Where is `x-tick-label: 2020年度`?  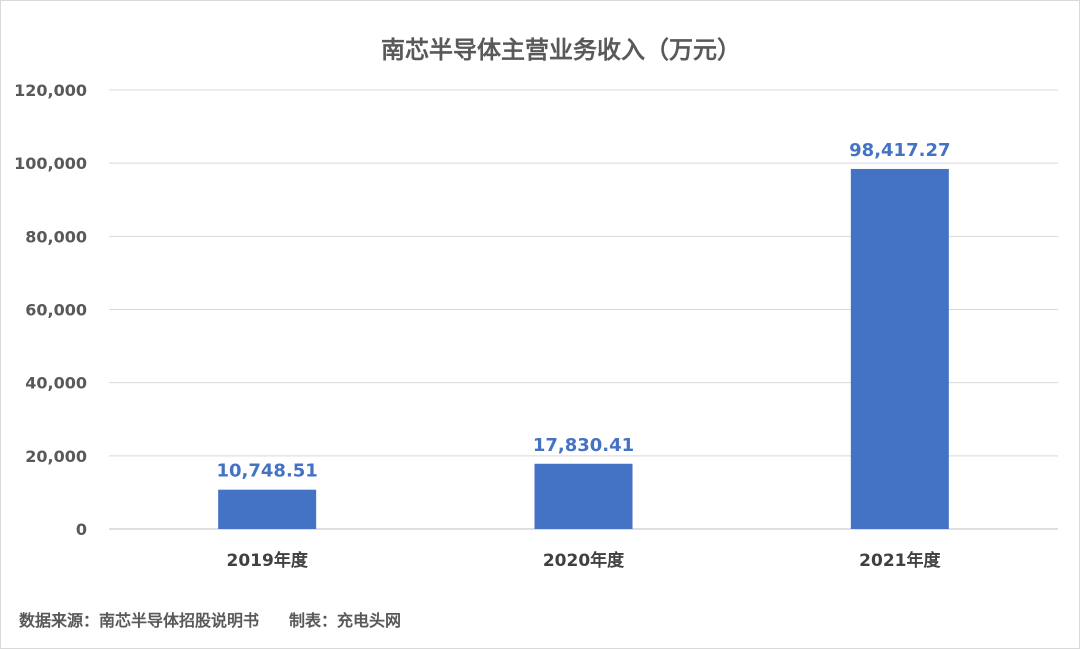
x-tick-label: 2020年度 is located at coordinates (584, 560).